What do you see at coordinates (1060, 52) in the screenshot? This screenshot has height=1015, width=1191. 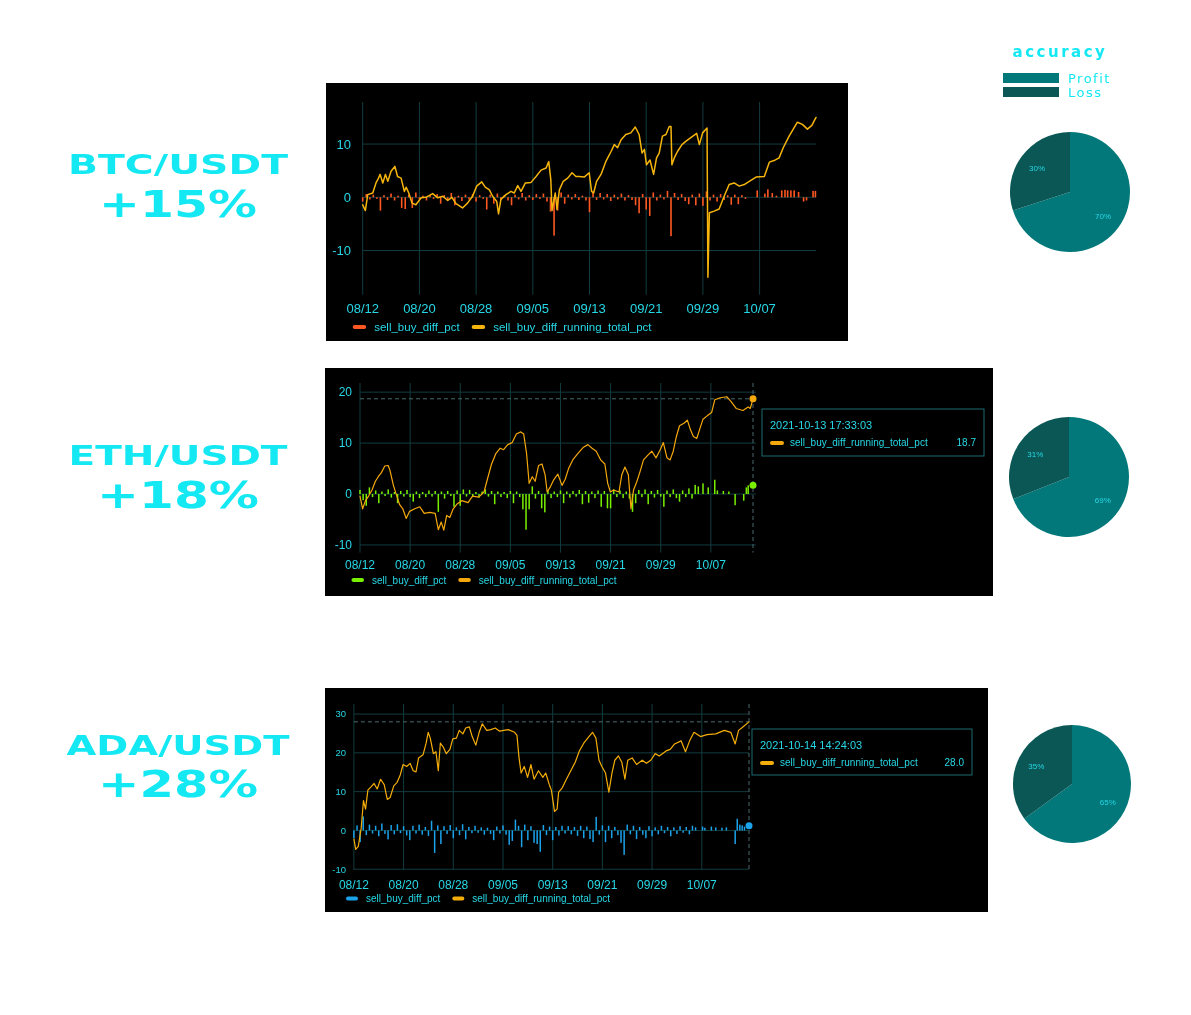 I see `legend-title: accuracy` at bounding box center [1060, 52].